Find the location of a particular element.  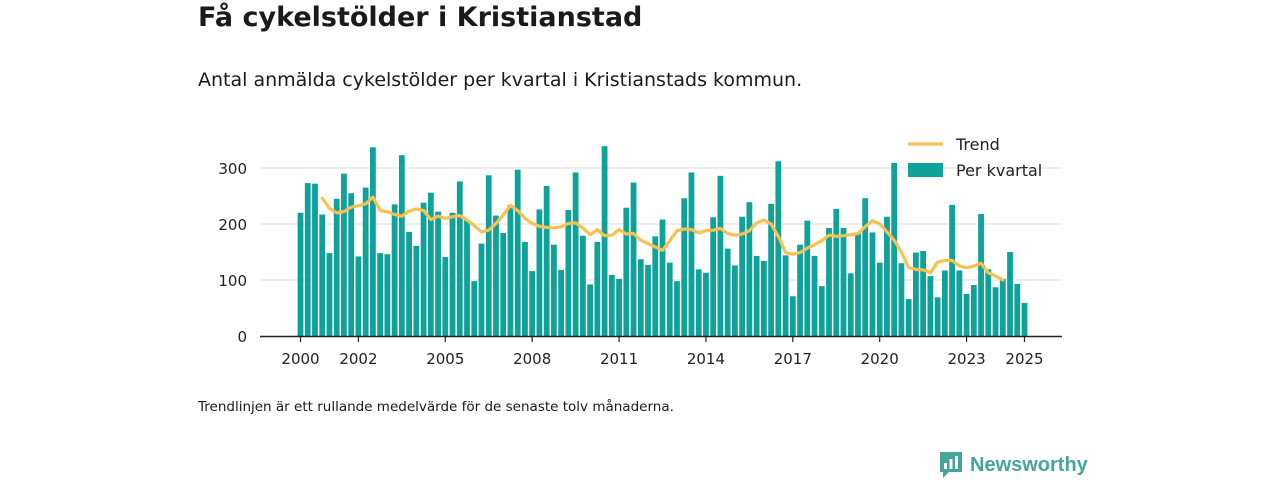

legend: Trend Per kvartal is located at coordinates (975, 157).